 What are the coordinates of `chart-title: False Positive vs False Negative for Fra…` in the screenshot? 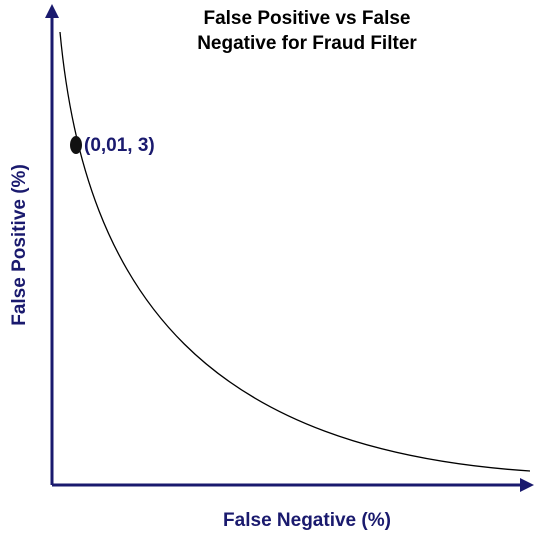 It's located at (307, 31).